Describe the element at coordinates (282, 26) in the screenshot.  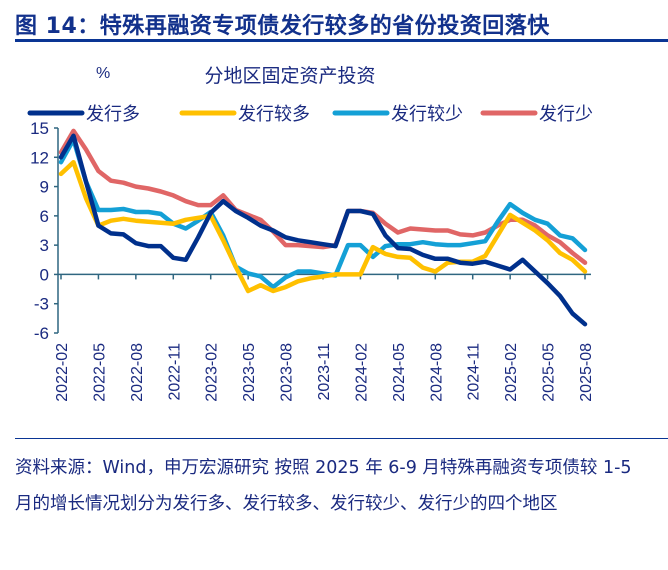
I see `figure-title: 图 14：特殊再融资专项债发行较多的省份投资回落快` at that location.